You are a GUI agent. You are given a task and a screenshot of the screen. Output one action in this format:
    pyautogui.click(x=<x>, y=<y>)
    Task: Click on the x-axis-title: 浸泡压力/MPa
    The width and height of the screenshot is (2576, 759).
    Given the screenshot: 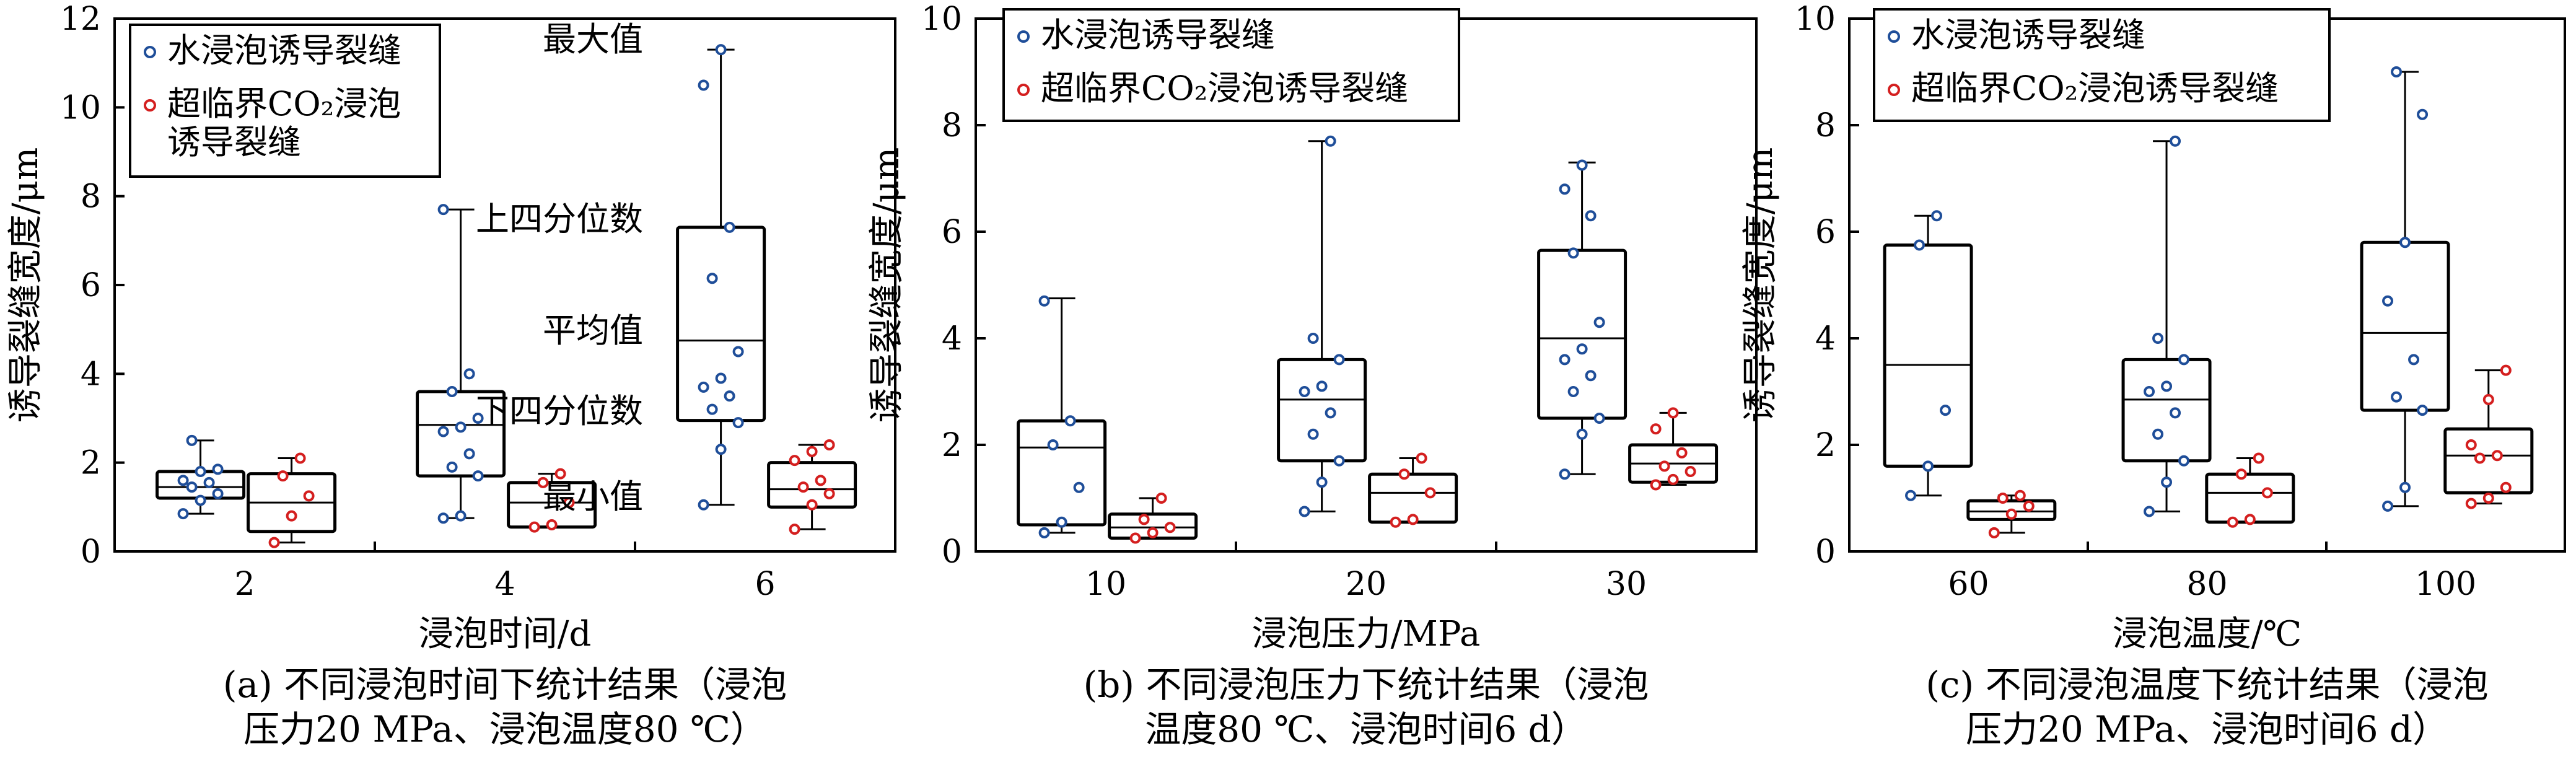 What is the action you would take?
    pyautogui.click(x=1366, y=634)
    